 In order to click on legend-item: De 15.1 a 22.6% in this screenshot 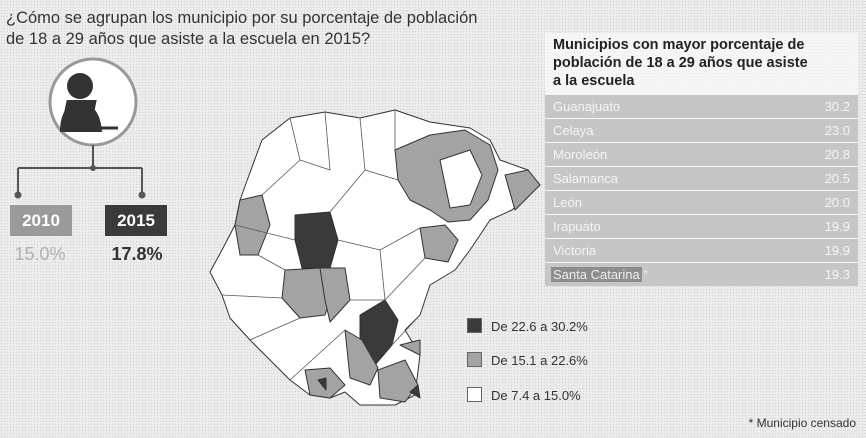, I will do `click(527, 360)`.